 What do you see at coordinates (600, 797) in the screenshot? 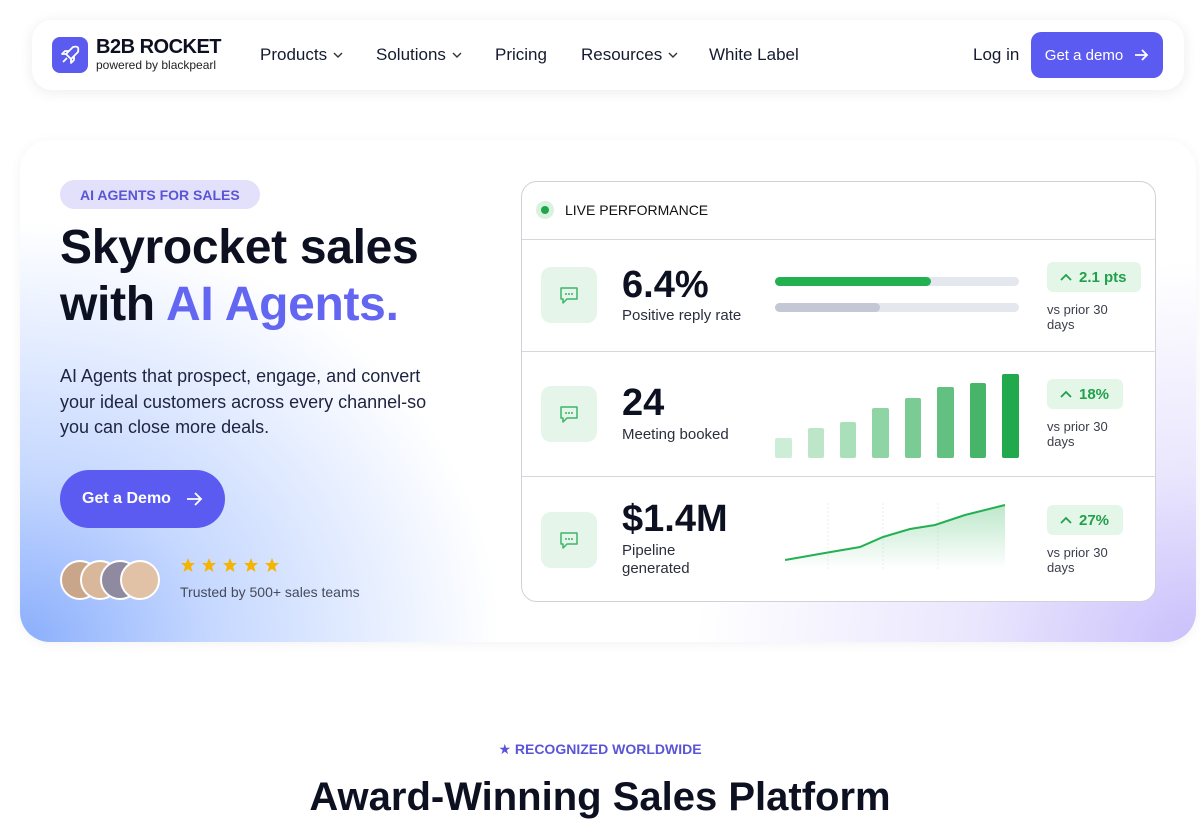
I see `awards-title: Award-Winning Sales Platform` at bounding box center [600, 797].